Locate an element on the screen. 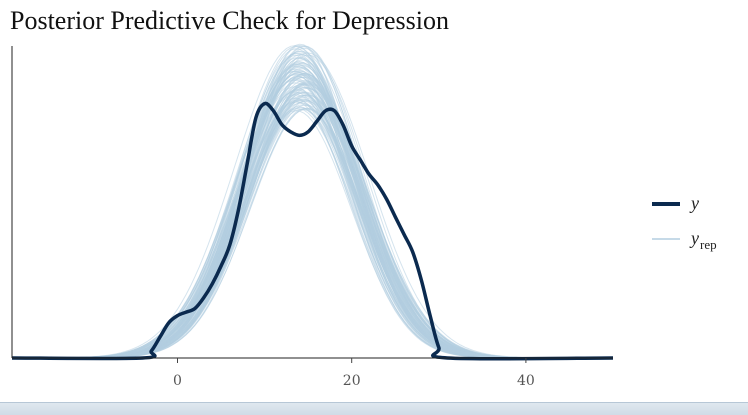 The width and height of the screenshot is (748, 415). x-tick-label: 0 is located at coordinates (177, 381).